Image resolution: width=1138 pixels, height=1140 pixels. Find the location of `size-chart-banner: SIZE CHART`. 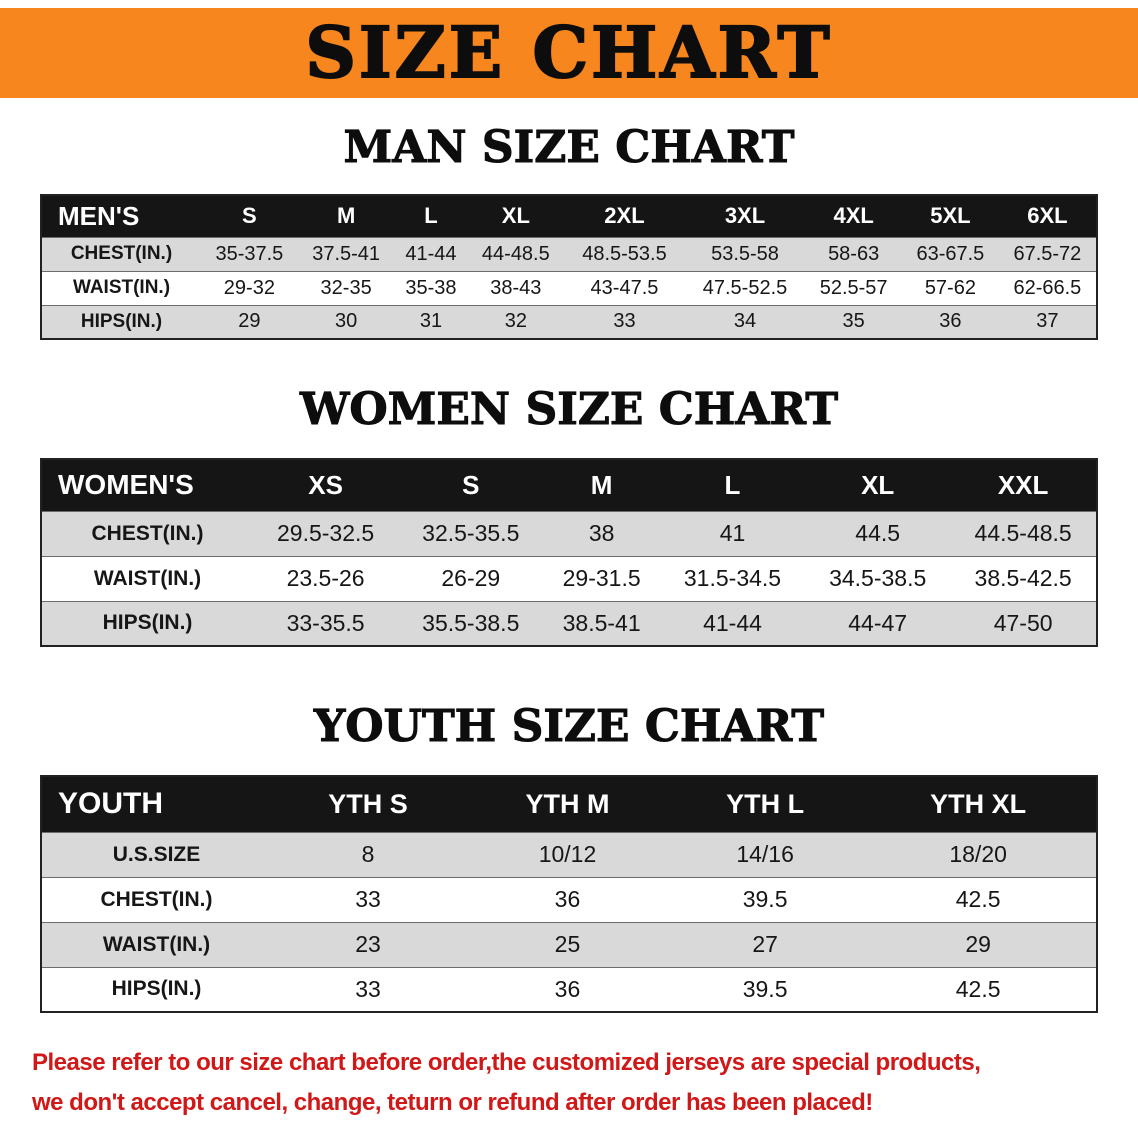

size-chart-banner: SIZE CHART is located at coordinates (569, 53).